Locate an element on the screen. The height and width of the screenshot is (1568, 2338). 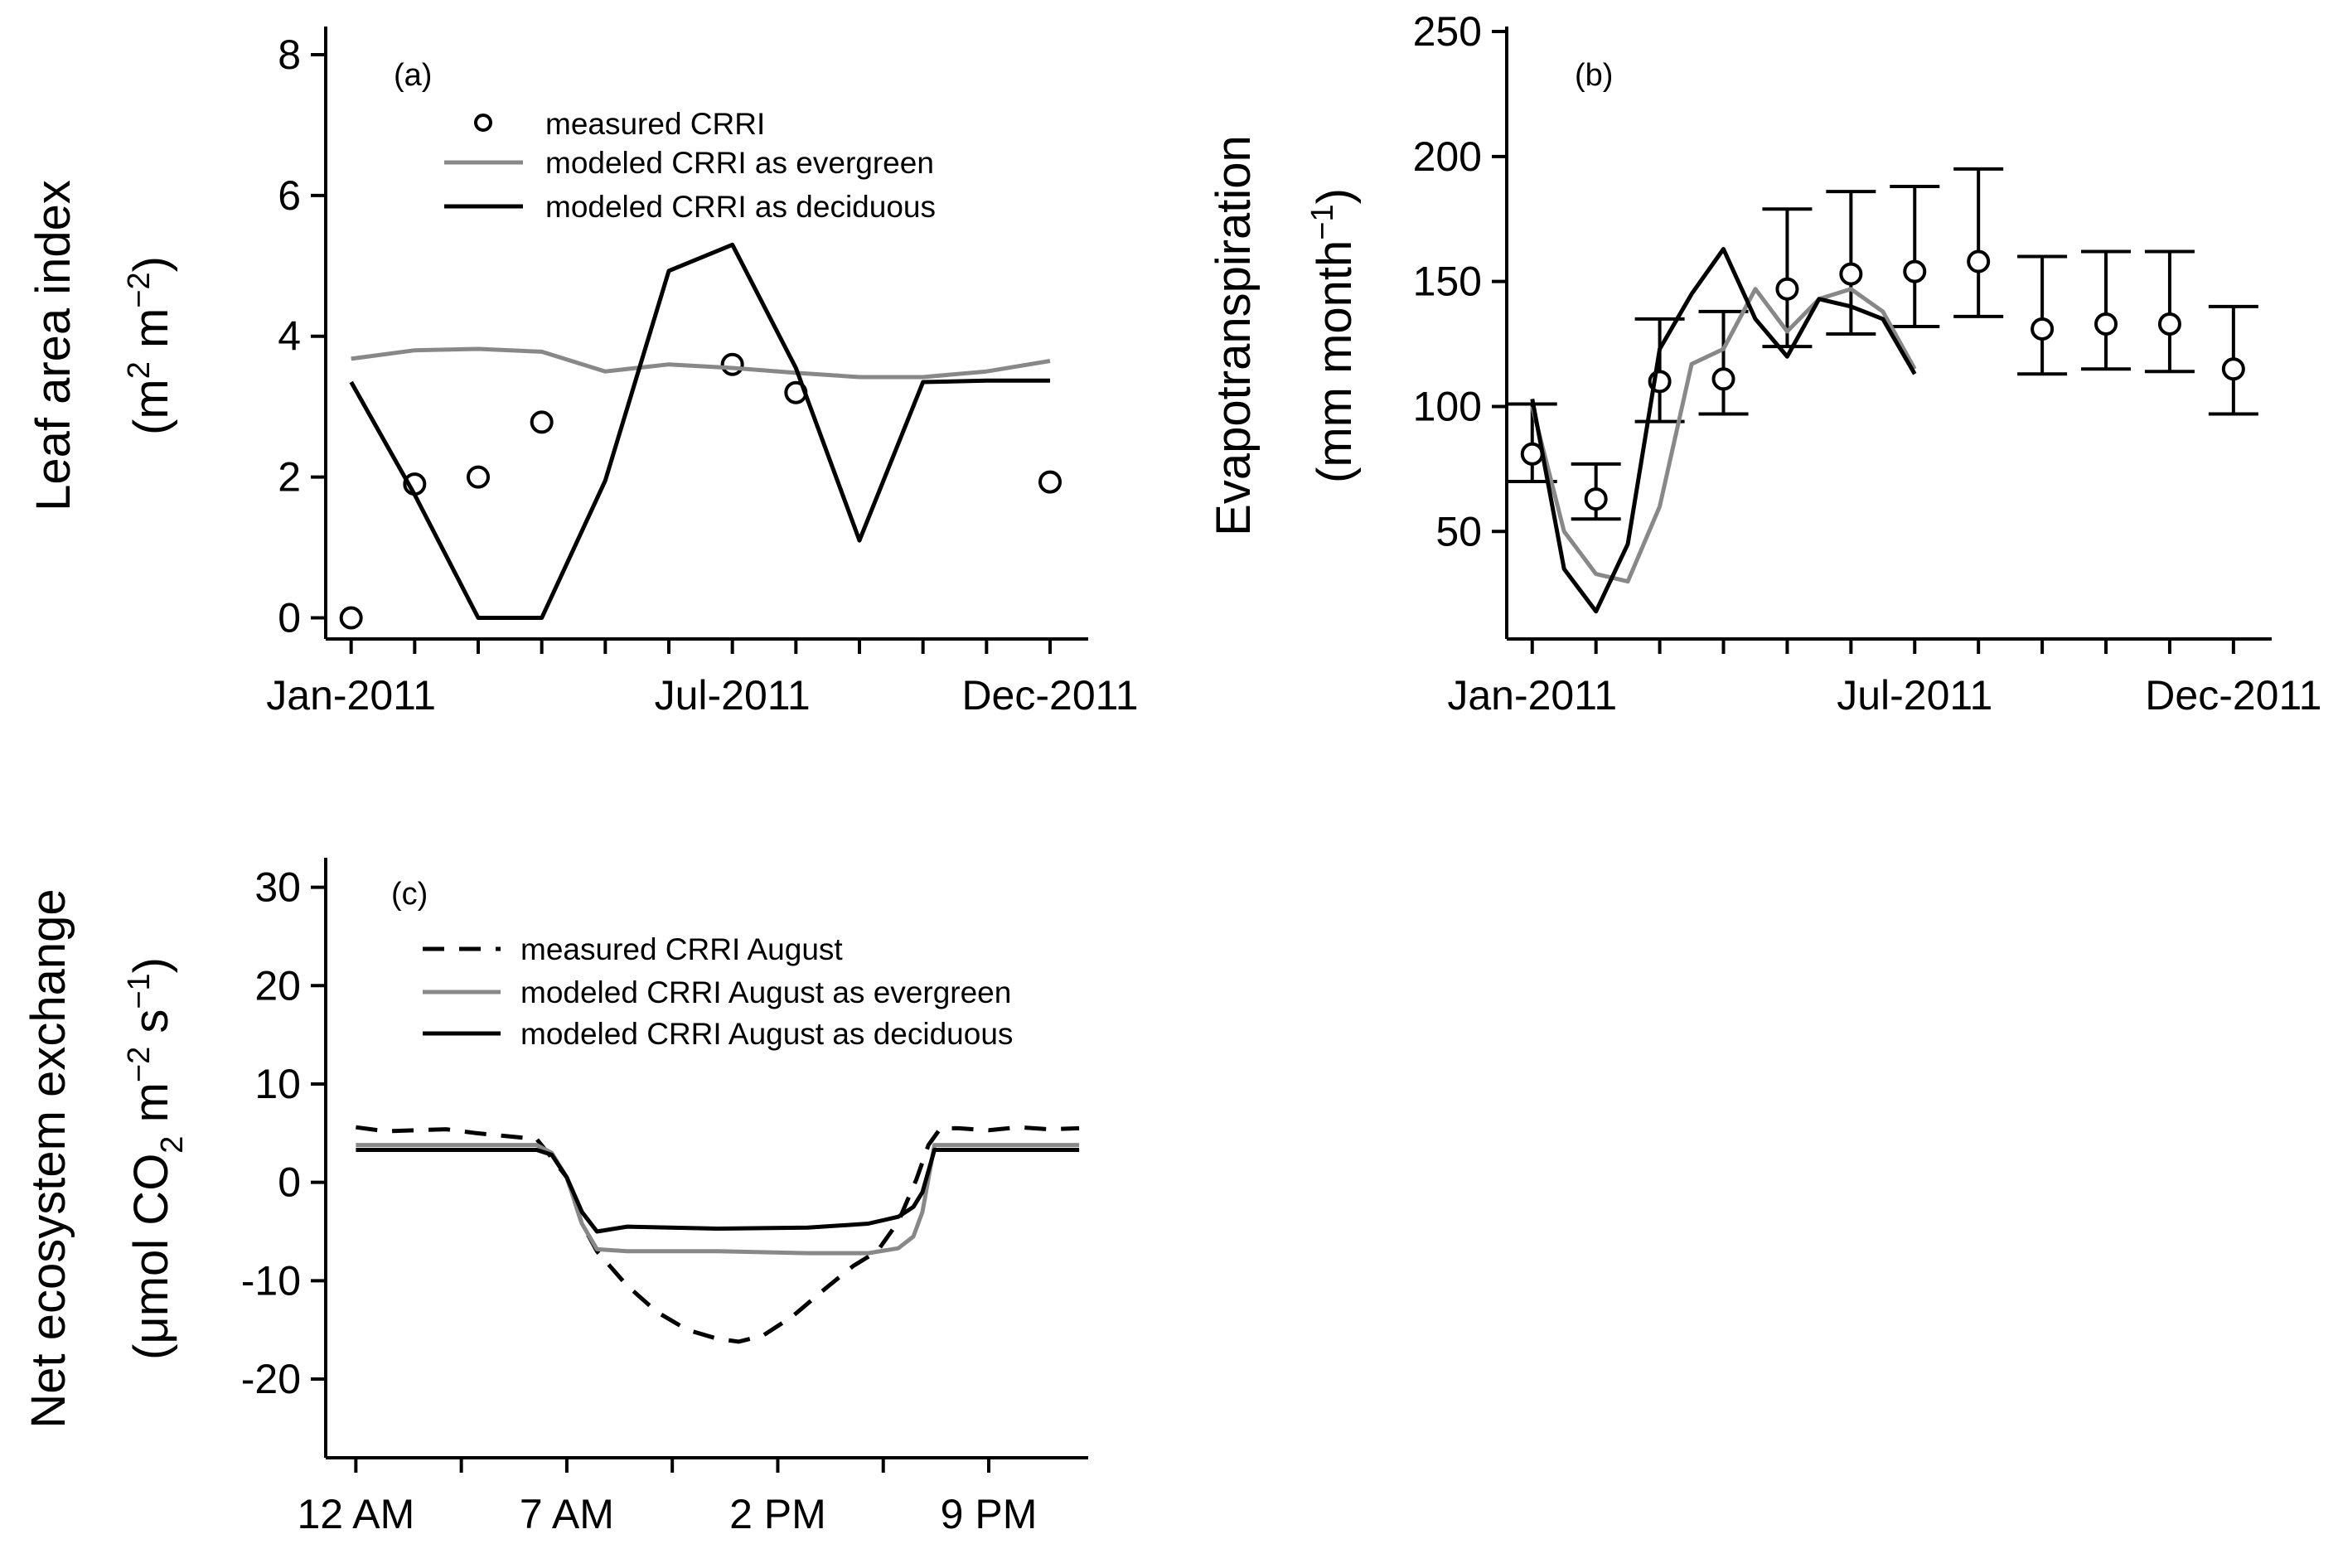
panel-a-label: (a) is located at coordinates (413, 75).